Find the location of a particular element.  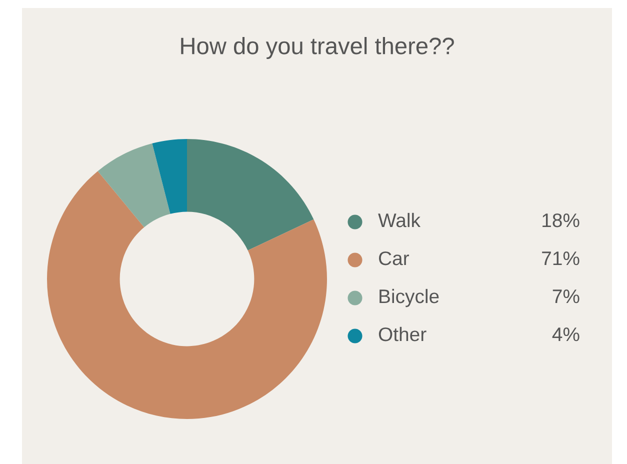

chart-title: How do you travel there?? is located at coordinates (317, 48).